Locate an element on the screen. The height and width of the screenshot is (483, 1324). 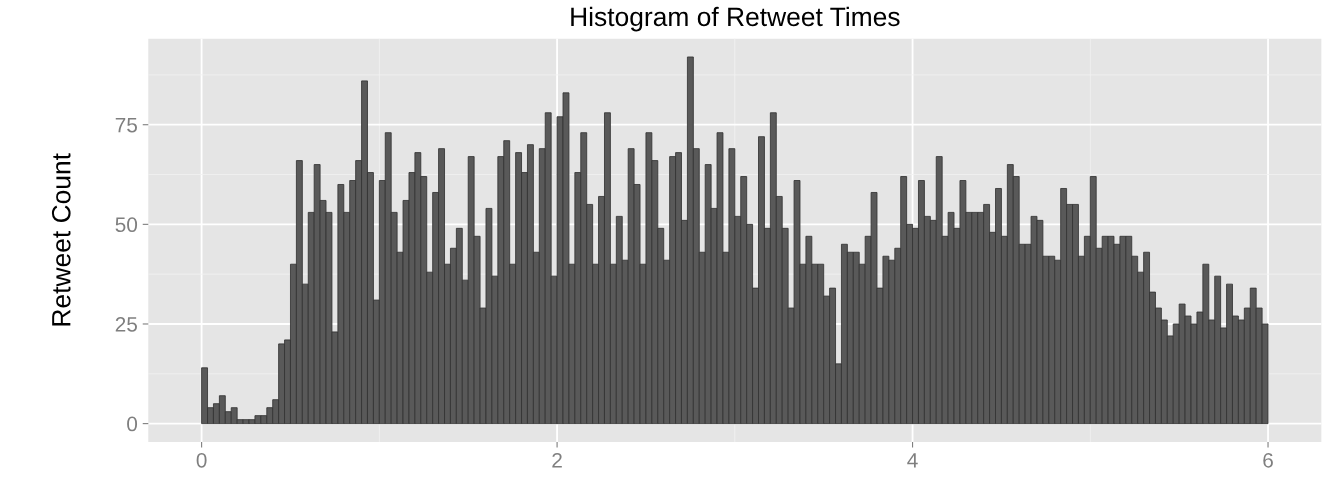
x-tick-label: 0 is located at coordinates (201, 460).